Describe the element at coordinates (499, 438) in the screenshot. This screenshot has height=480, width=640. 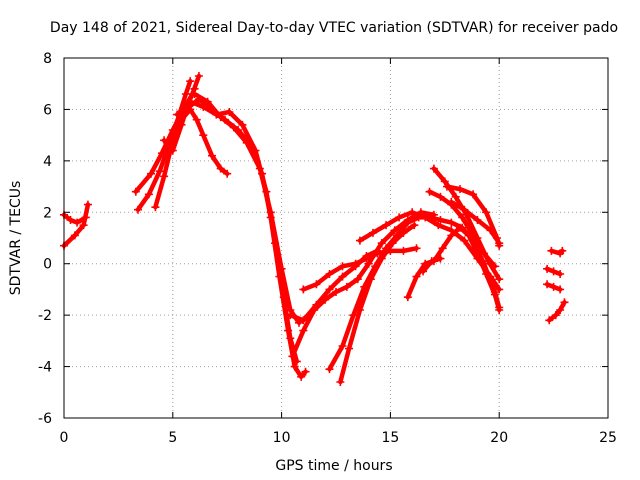
I see `x-tick-label: 20` at that location.